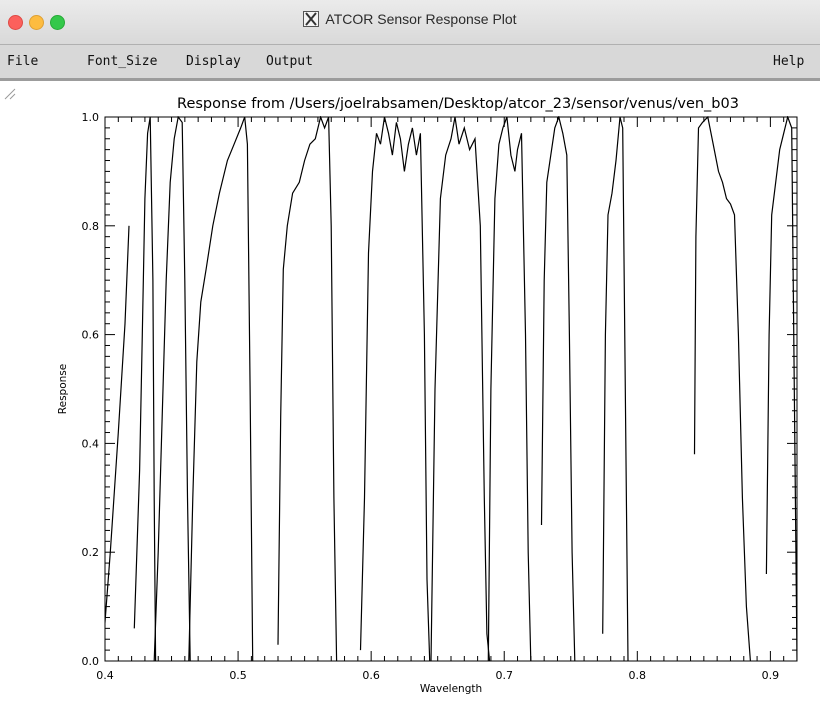 This screenshot has height=722, width=820. Describe the element at coordinates (421, 19) in the screenshot. I see `window-title: ATCOR Sensor Response Plot` at that location.